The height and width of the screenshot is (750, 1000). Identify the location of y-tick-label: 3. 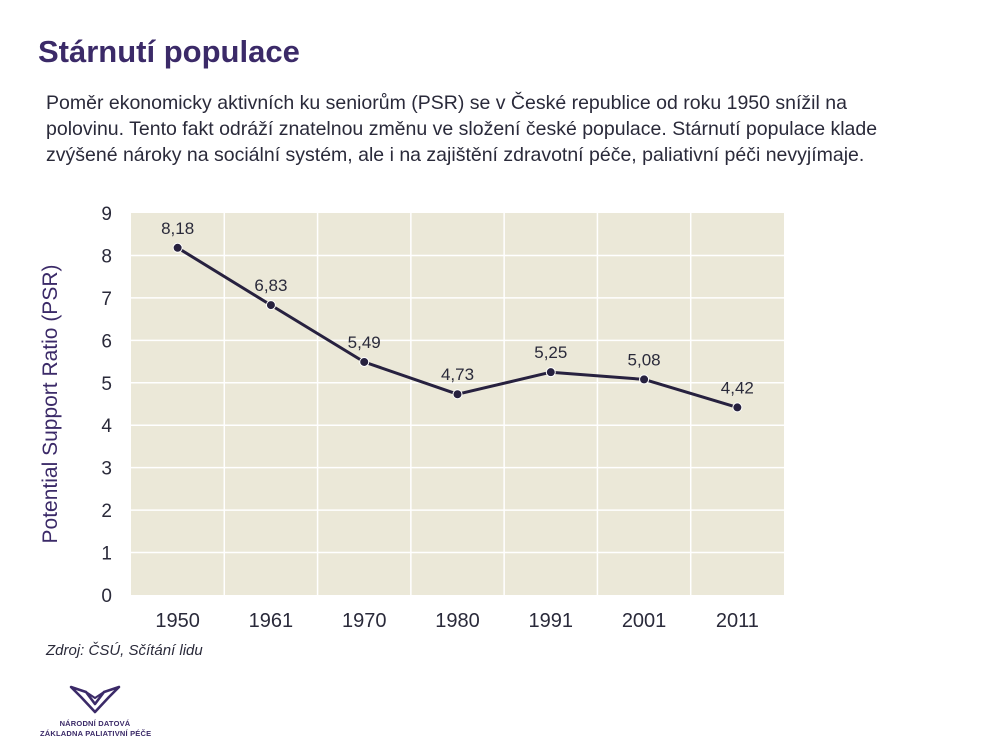
(106, 469).